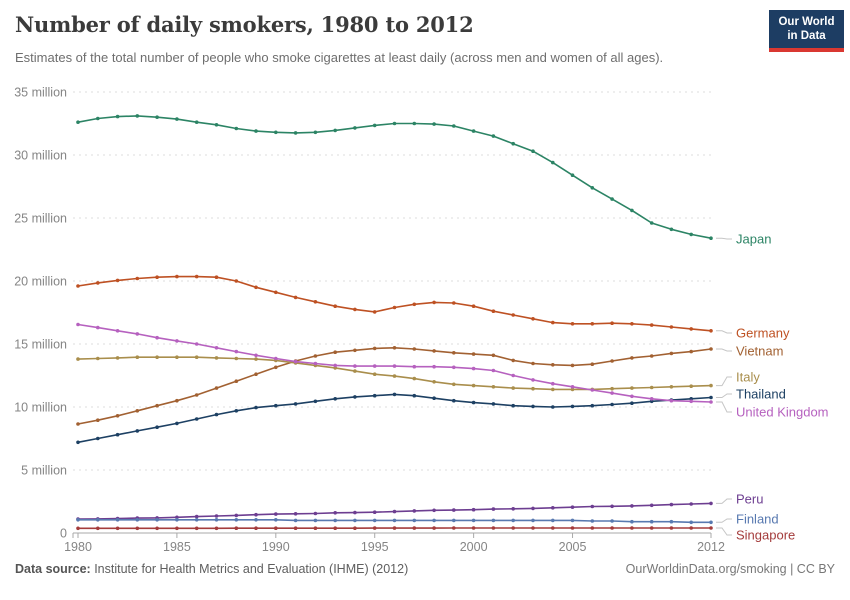 This screenshot has width=850, height=600. Describe the element at coordinates (98, 420) in the screenshot. I see `data-point-vietnam-1981` at that location.